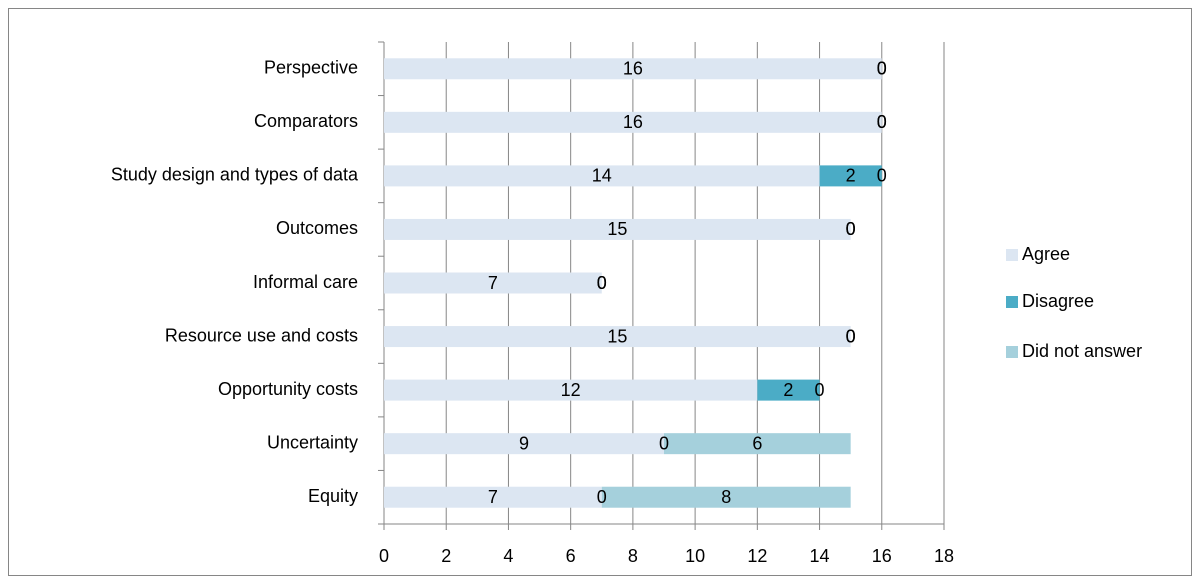  I want to click on x-tick-label: 18, so click(944, 556).